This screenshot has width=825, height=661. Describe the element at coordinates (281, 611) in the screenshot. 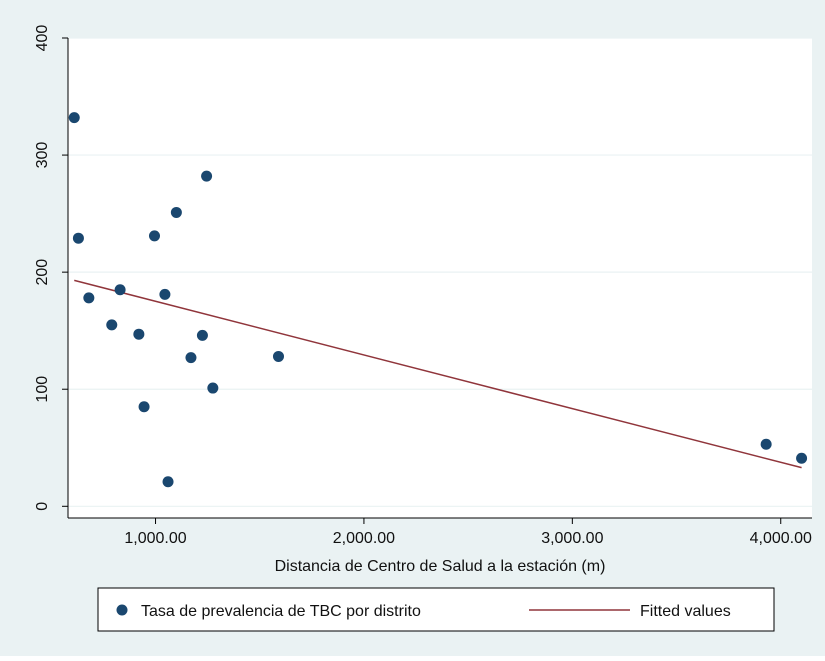

I see `legend-label-scatter: Tasa de prevalencia de TBC por distrito` at that location.